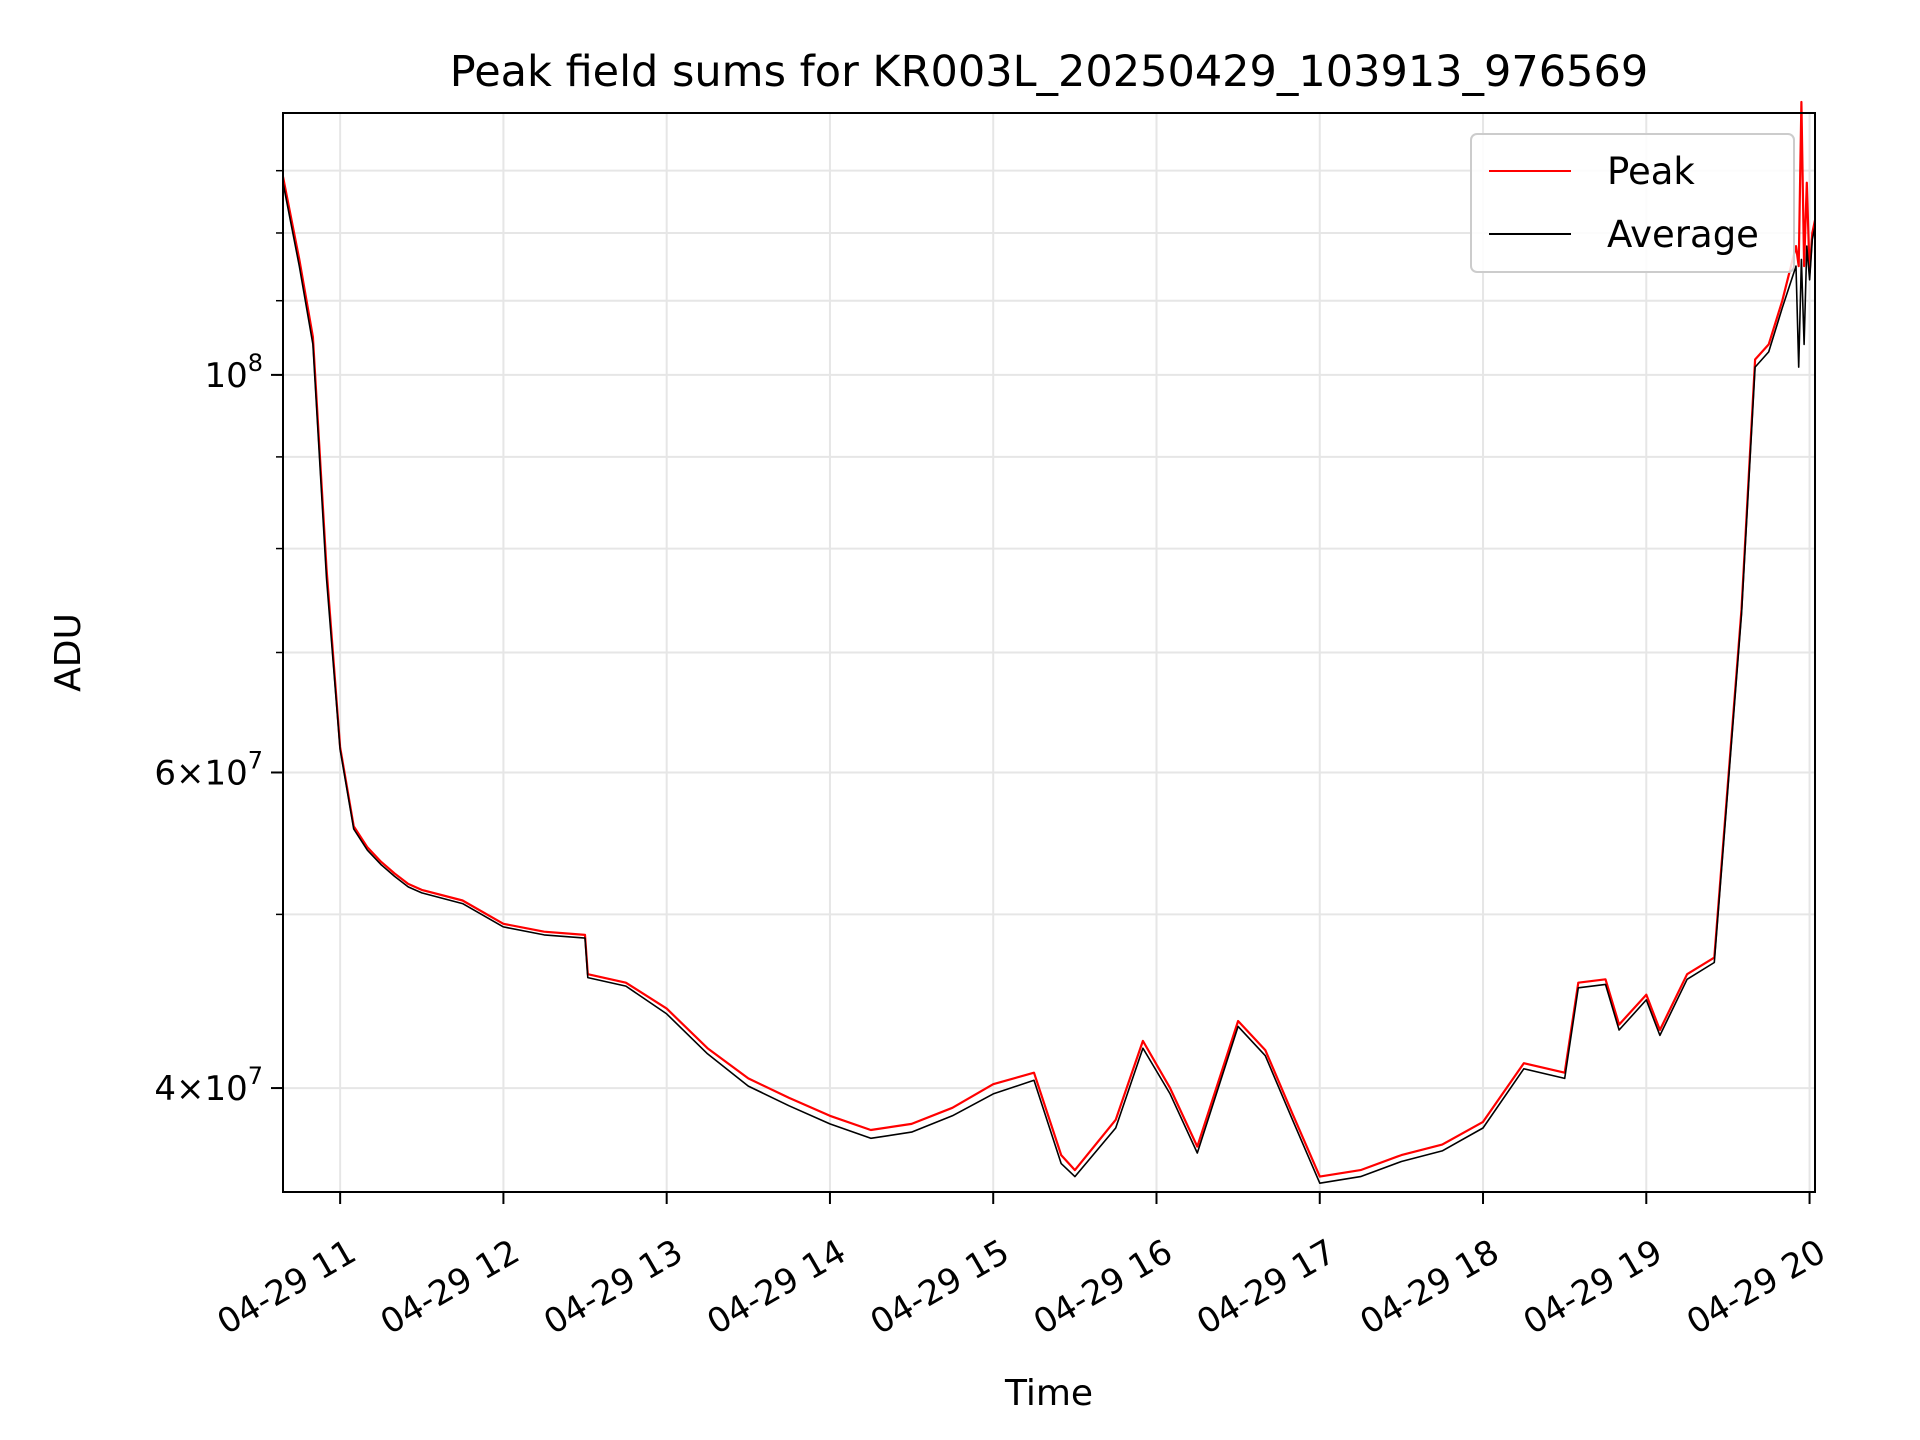 Image resolution: width=1920 pixels, height=1440 pixels. I want to click on y-tick-label: 6×10⁷, so click(208, 769).